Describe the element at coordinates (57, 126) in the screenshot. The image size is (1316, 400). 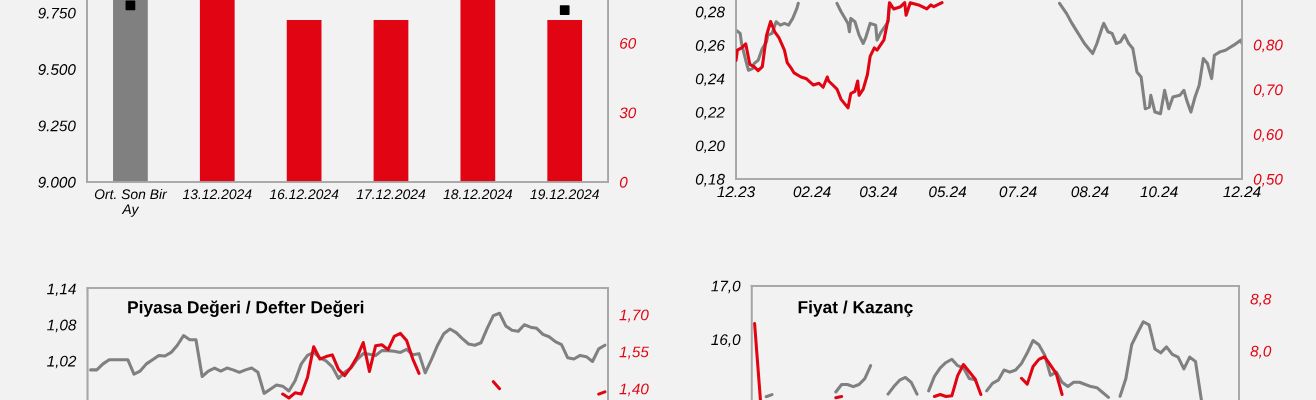
I see `y-tick-label: 9.250` at that location.